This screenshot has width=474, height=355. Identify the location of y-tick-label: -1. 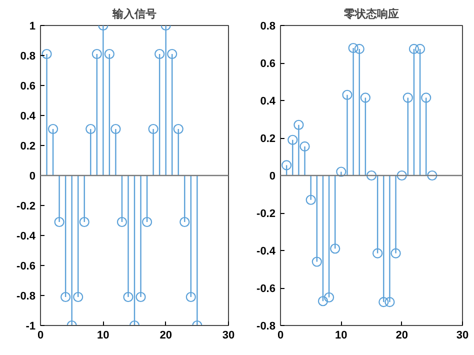
(31, 326).